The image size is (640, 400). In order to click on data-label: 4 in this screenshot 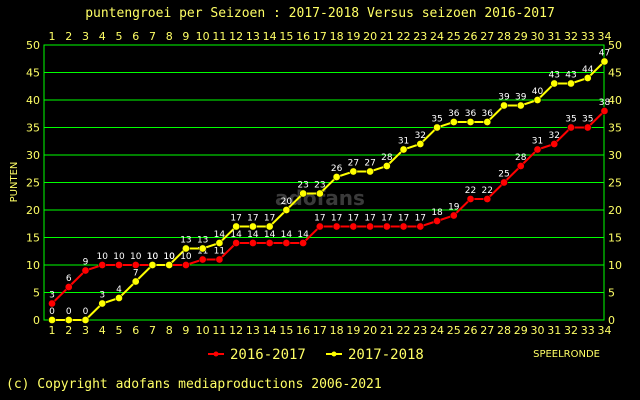, I will do `click(119, 290)`.